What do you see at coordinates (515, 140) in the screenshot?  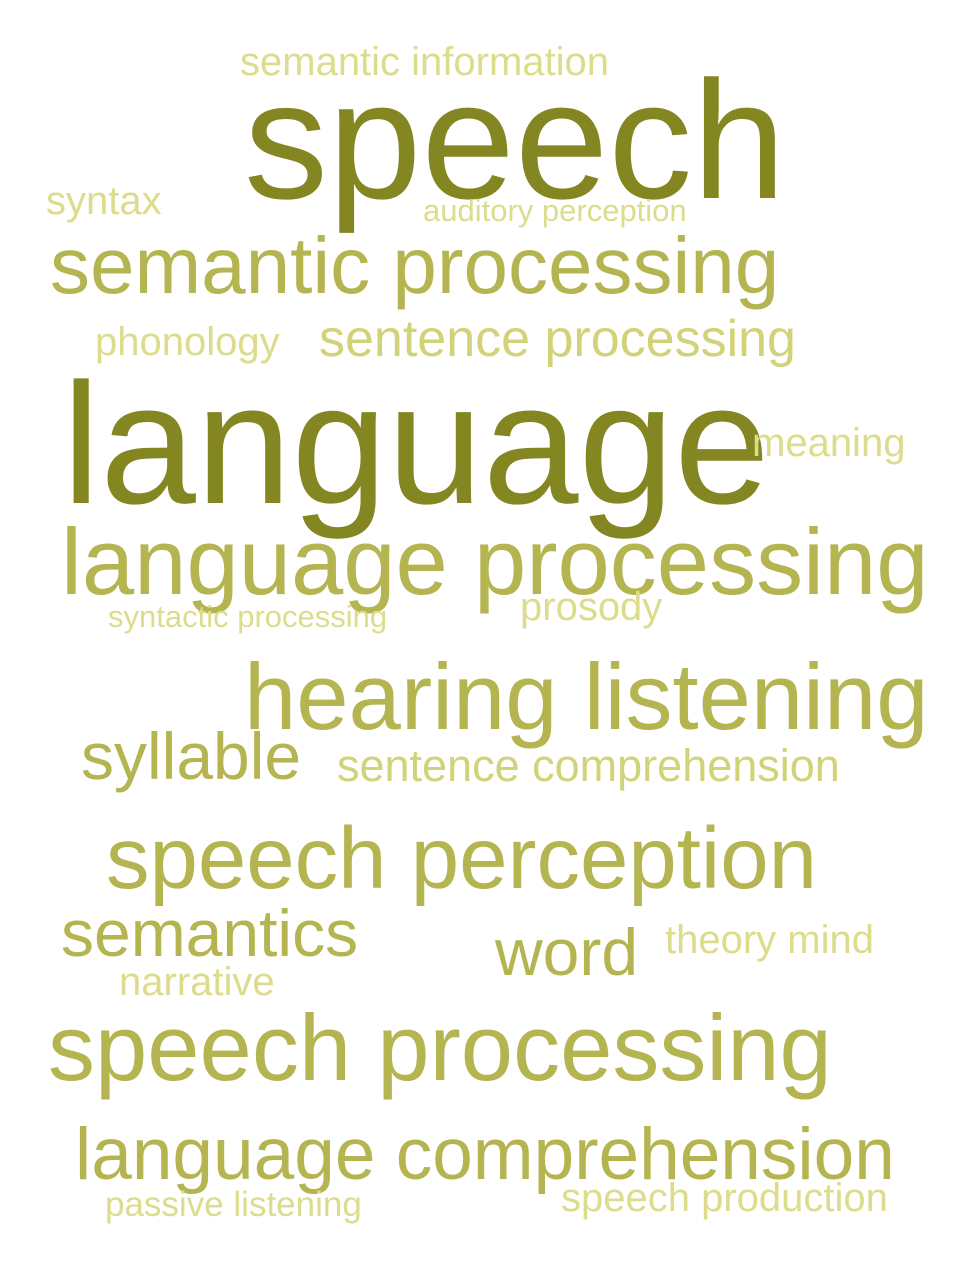 I see `cloud-word-speech: speech` at bounding box center [515, 140].